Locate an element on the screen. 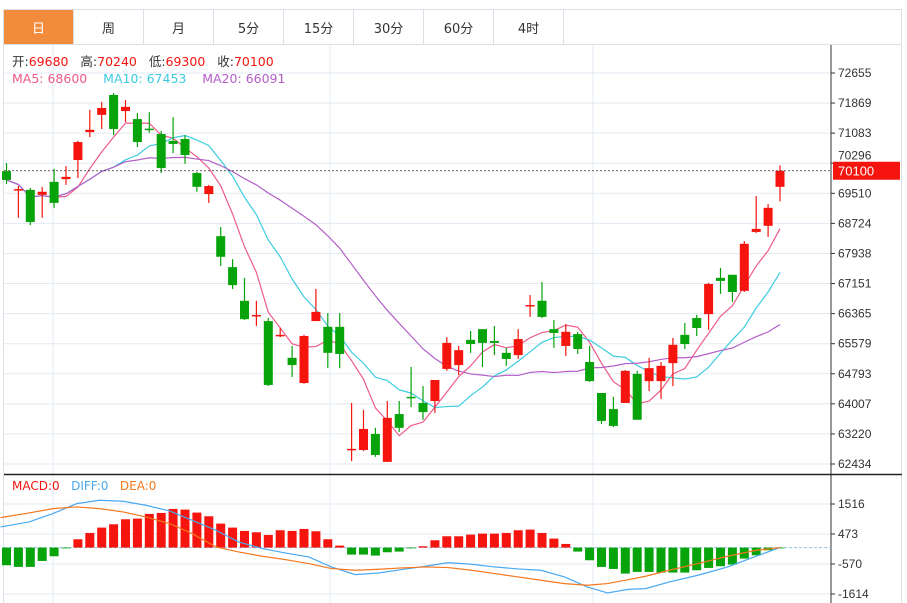  y-tick-label: 63220 is located at coordinates (855, 434).